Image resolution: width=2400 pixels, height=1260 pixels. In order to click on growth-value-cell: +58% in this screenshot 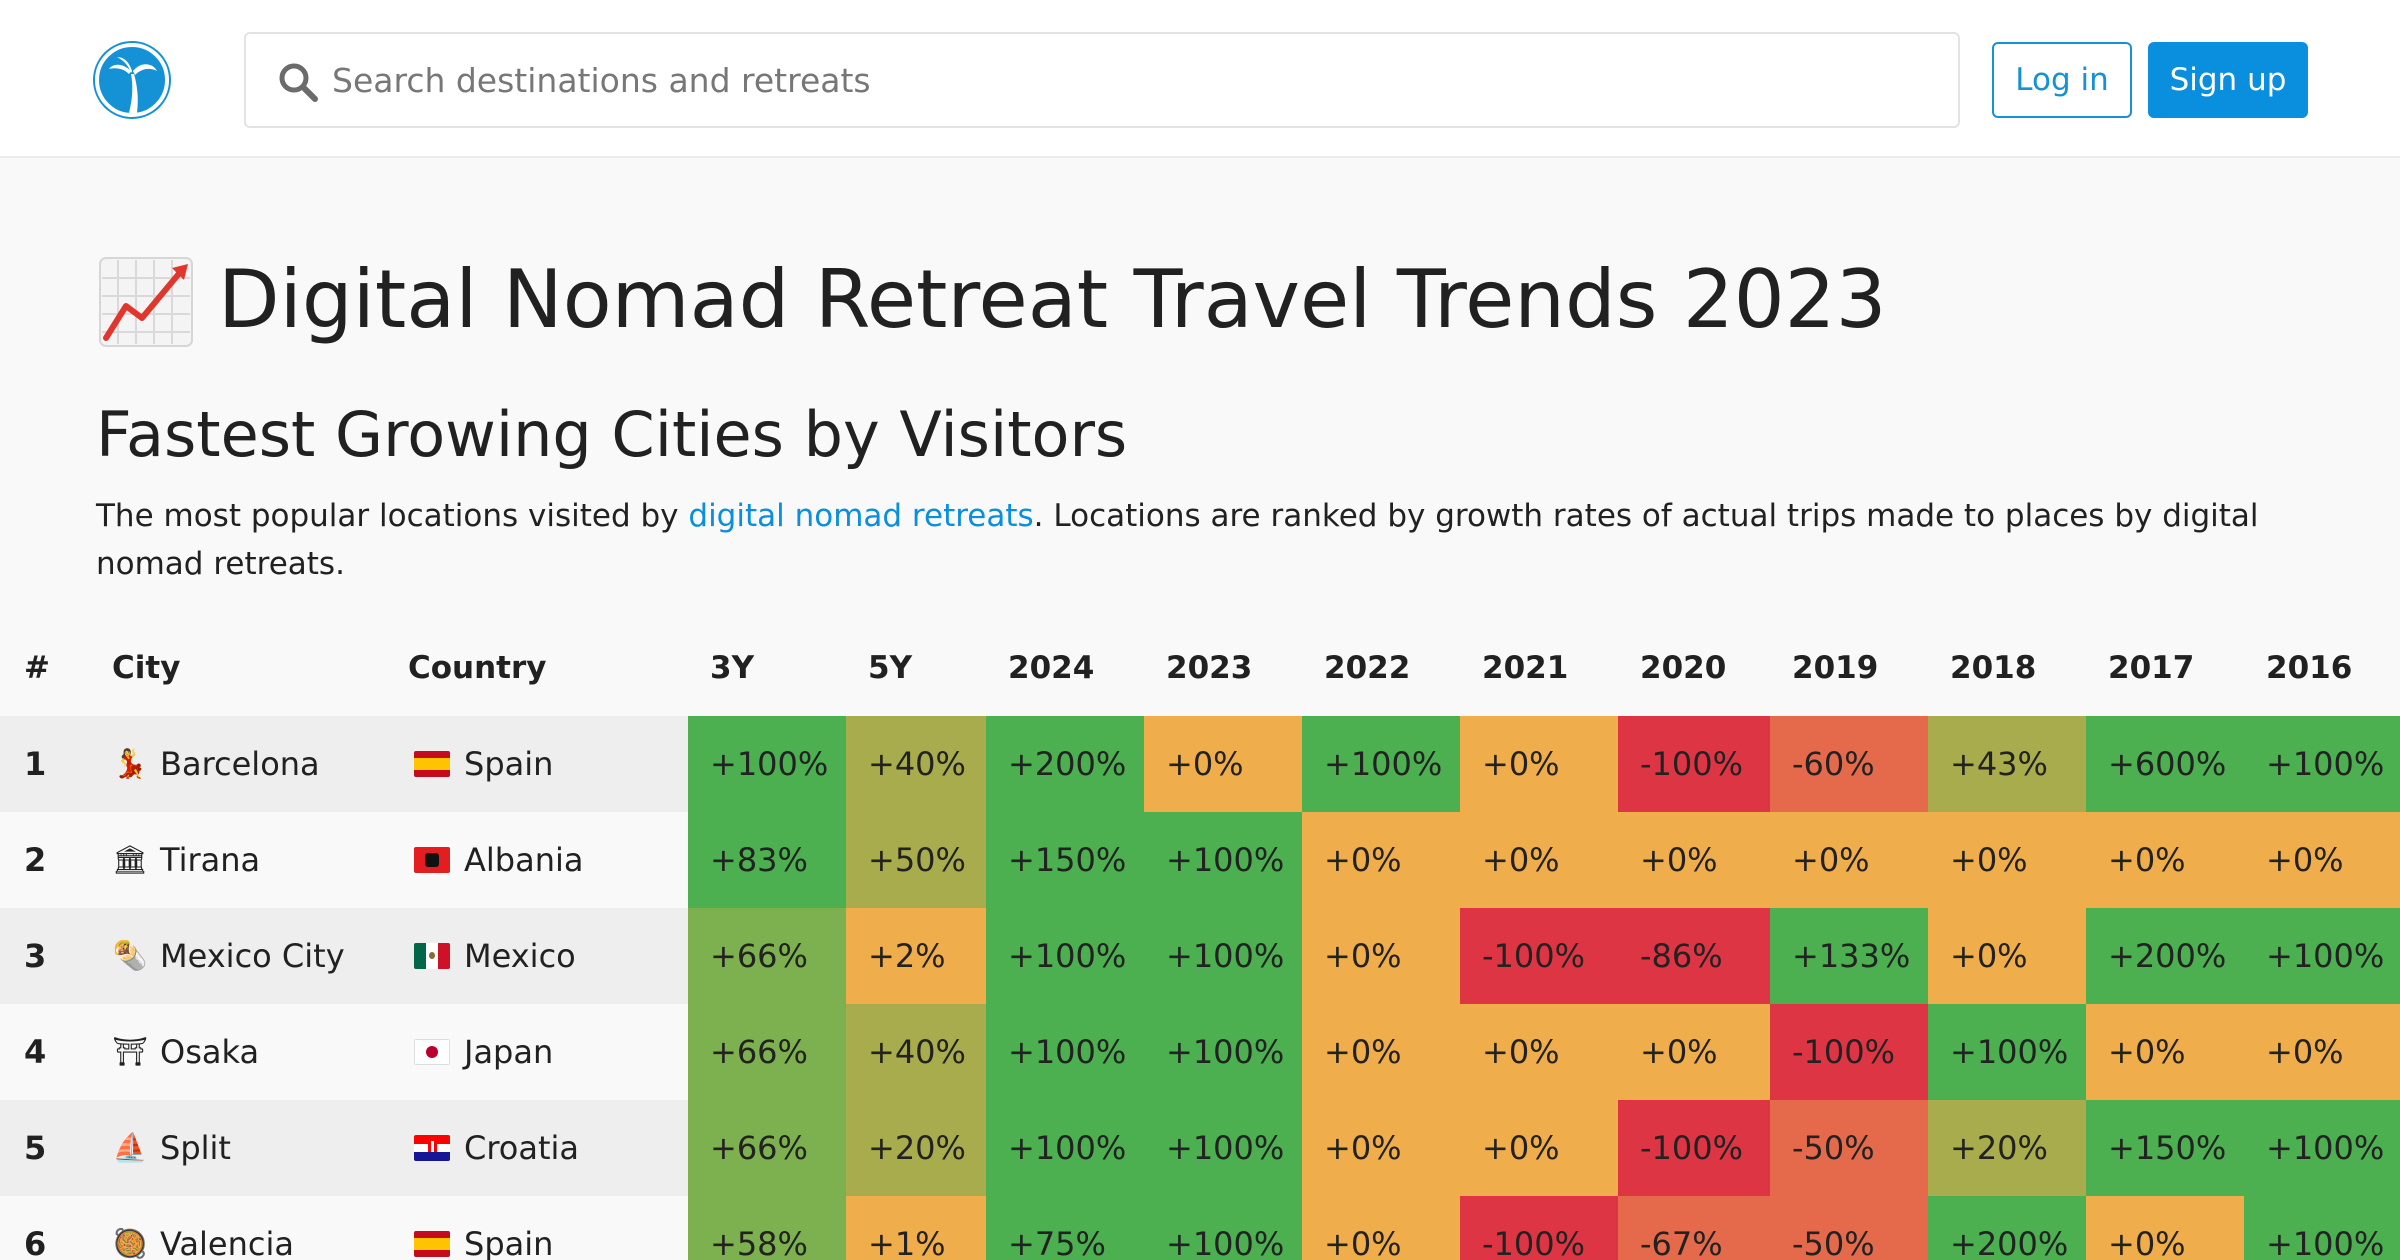, I will do `click(767, 1228)`.